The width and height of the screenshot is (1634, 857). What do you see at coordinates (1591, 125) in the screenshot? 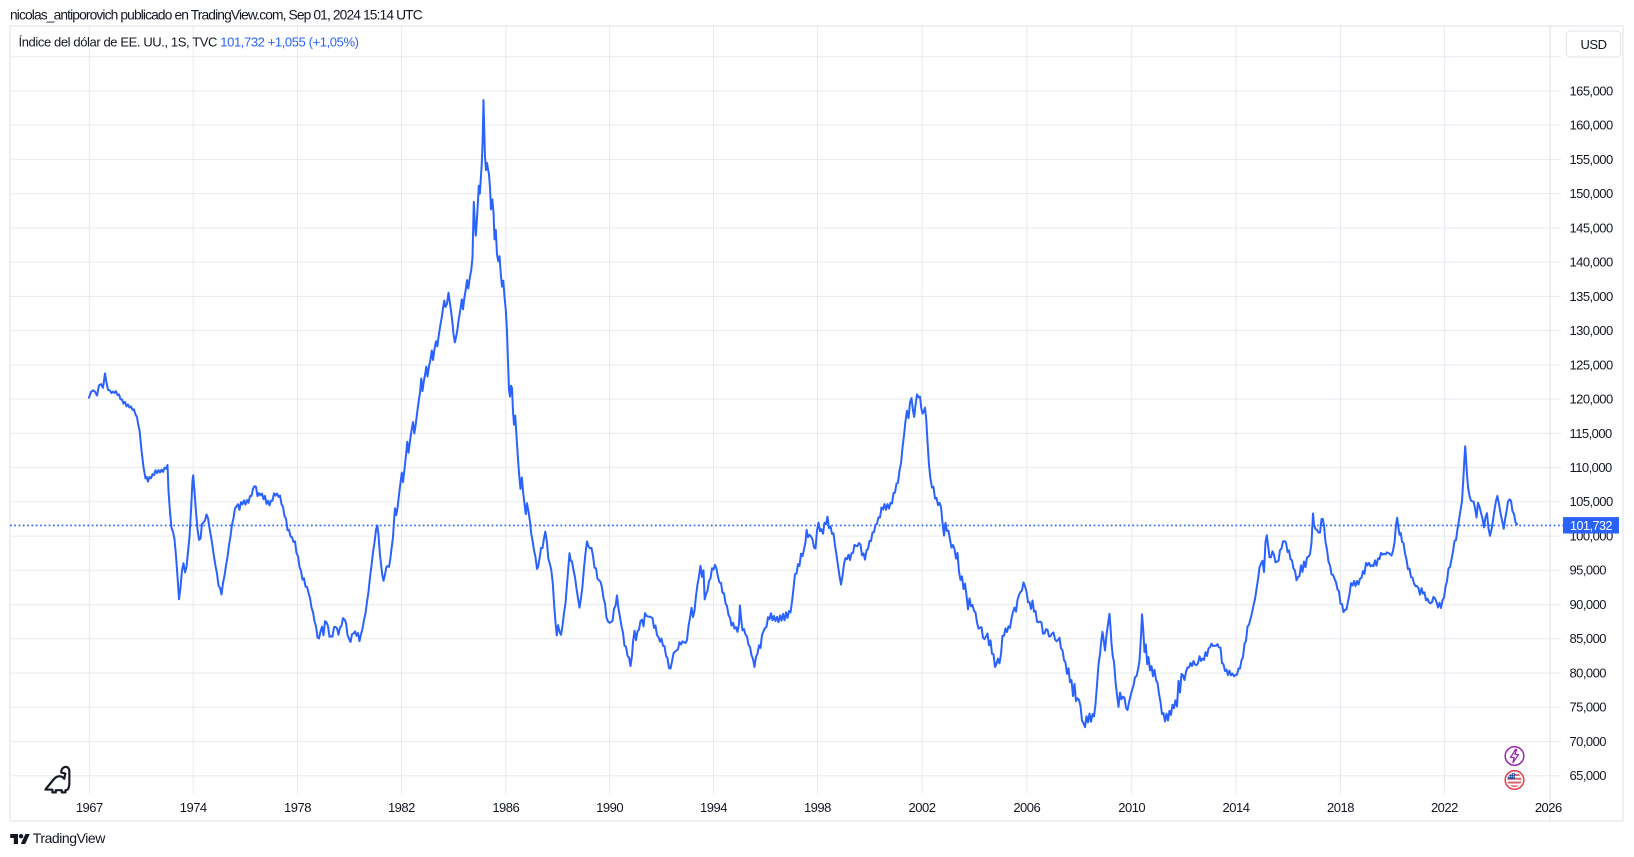
I see `svg-text: 160,000` at bounding box center [1591, 125].